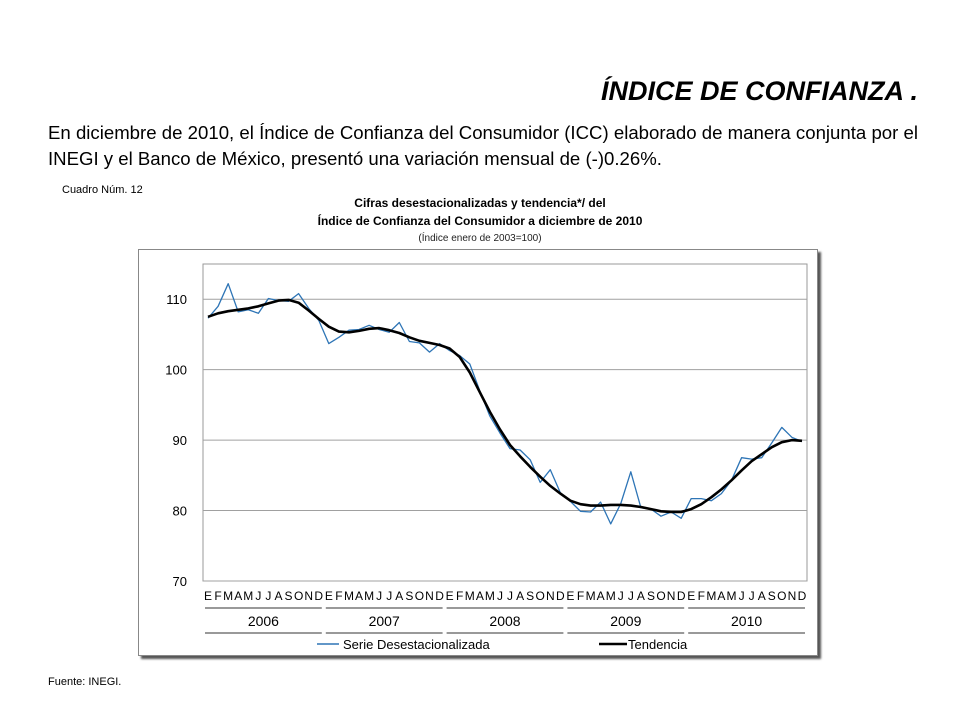 The width and height of the screenshot is (960, 720). Describe the element at coordinates (180, 440) in the screenshot. I see `y-tick-label-90: 90` at that location.